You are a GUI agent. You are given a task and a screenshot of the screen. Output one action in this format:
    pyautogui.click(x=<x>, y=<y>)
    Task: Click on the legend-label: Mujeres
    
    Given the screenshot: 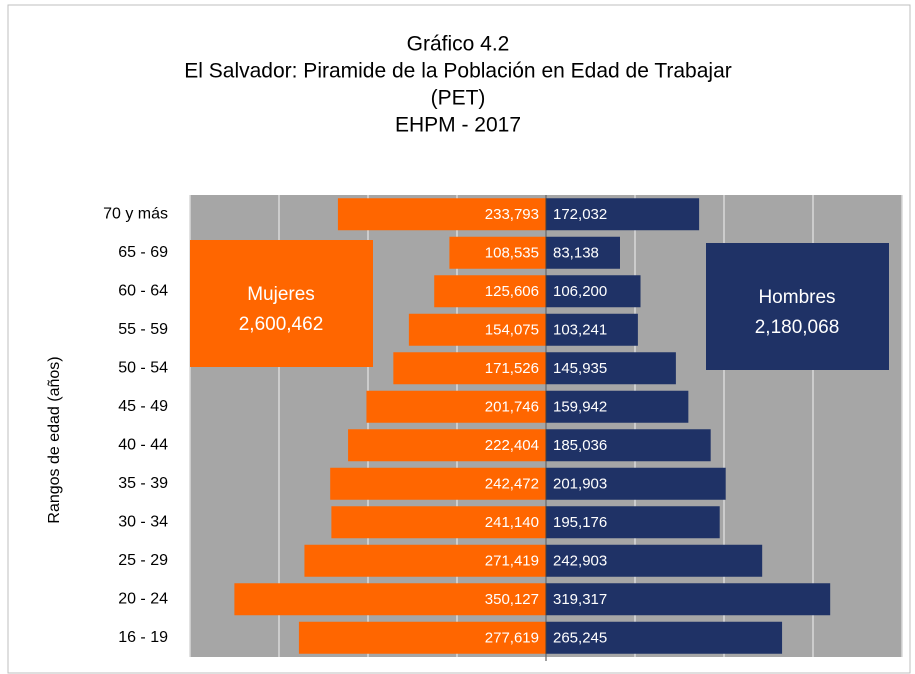 What is the action you would take?
    pyautogui.click(x=281, y=294)
    